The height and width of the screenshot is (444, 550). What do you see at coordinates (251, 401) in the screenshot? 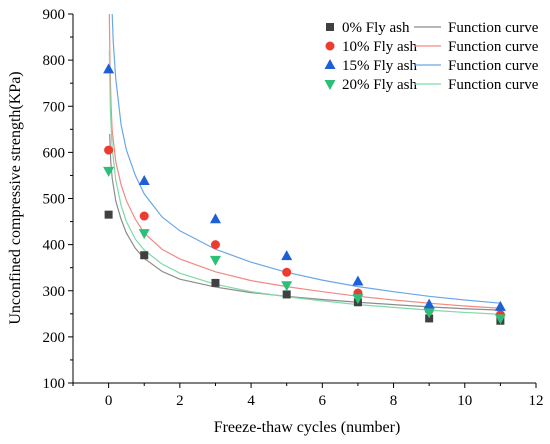
I see `x-tick-label: 4` at bounding box center [251, 401].